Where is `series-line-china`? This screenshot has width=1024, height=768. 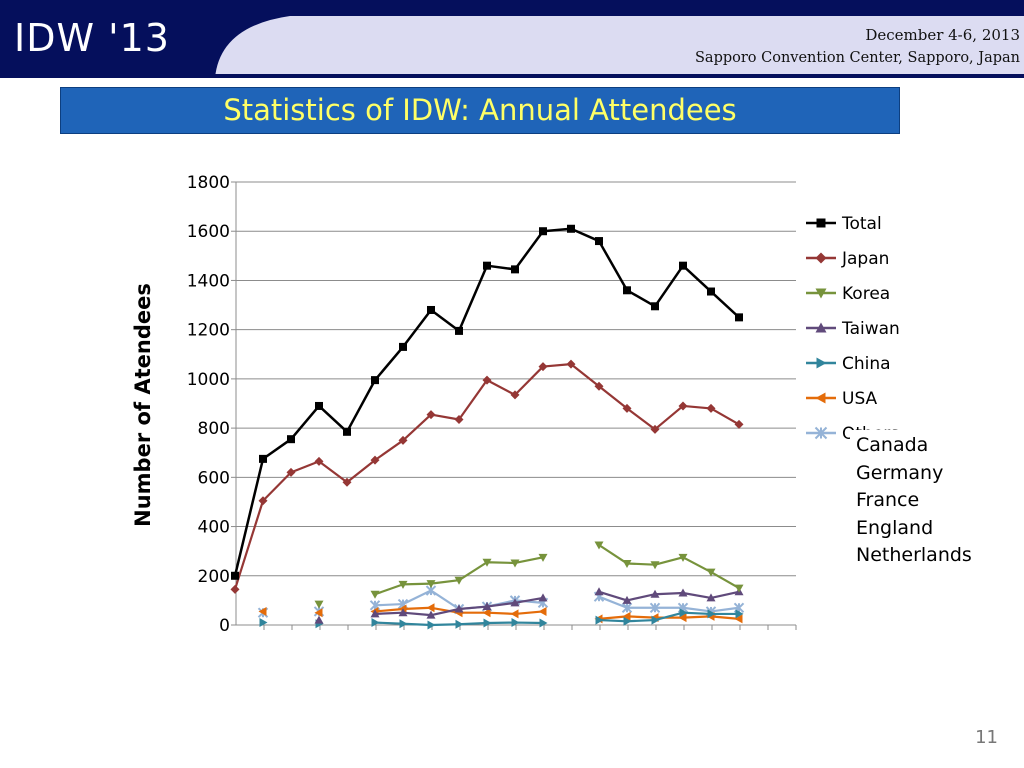 series-line-china is located at coordinates (668, 617).